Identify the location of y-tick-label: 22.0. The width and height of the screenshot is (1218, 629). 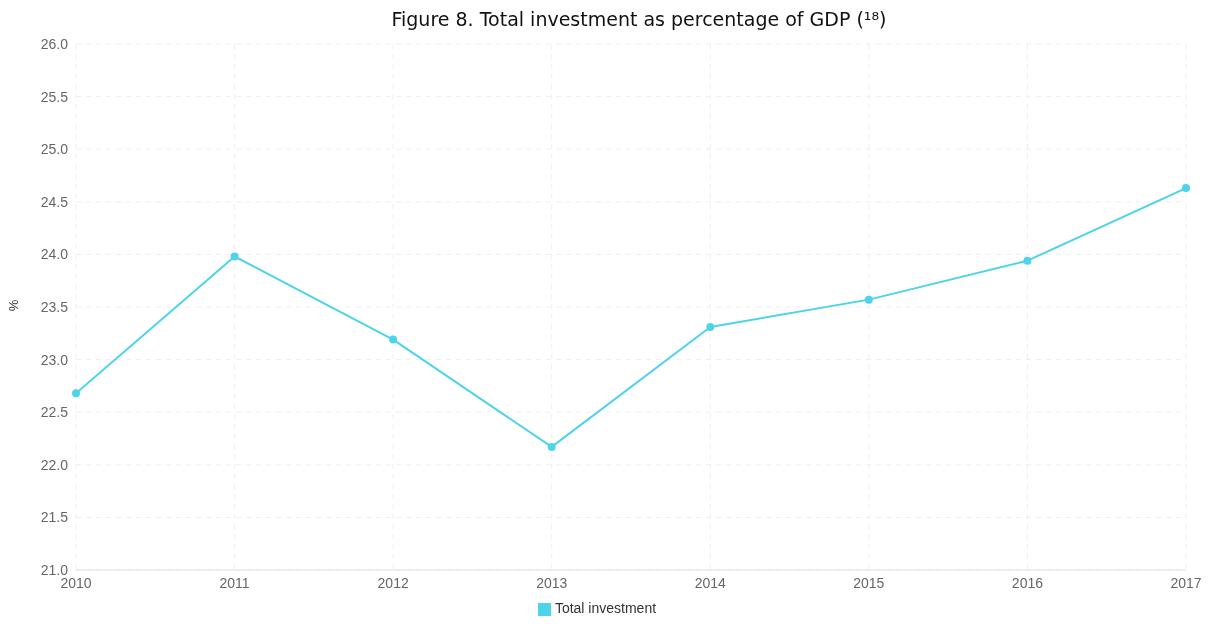
(54, 464).